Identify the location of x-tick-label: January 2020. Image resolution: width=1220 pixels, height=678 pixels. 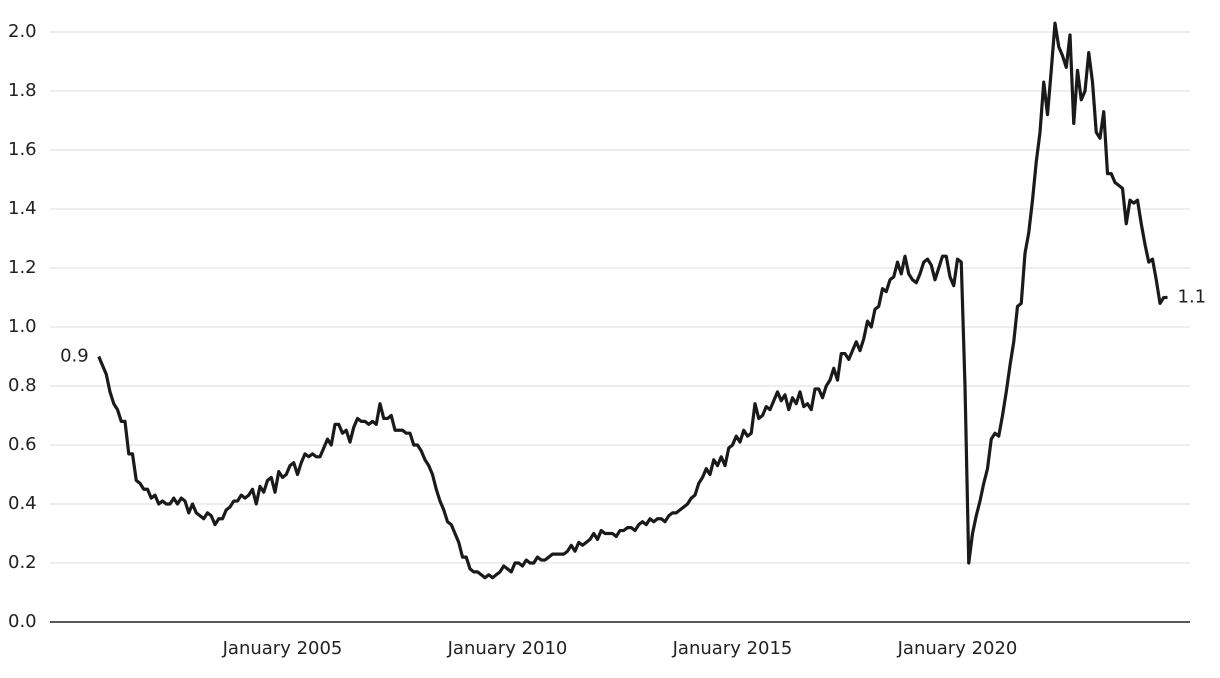
(957, 648).